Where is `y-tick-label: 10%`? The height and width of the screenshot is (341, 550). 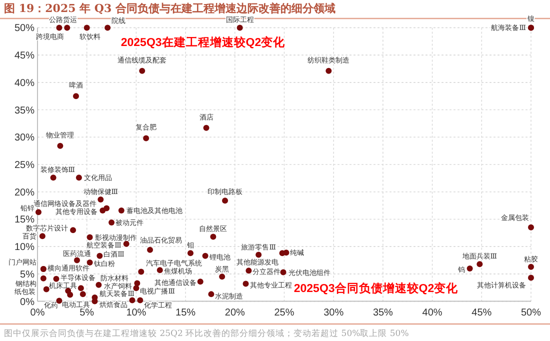
y-tick-label: 10% is located at coordinates (24, 248).